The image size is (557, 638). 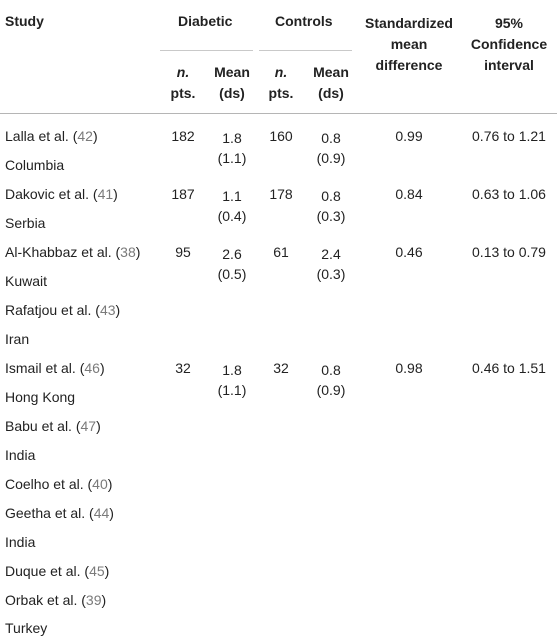 I want to click on subheader-controls-n-line1: n., so click(x=281, y=72).